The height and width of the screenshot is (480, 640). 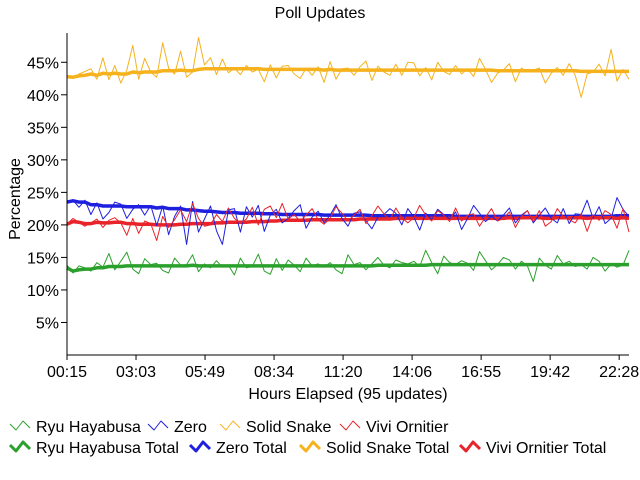 What do you see at coordinates (205, 372) in the screenshot?
I see `x-tick-label: 05:49` at bounding box center [205, 372].